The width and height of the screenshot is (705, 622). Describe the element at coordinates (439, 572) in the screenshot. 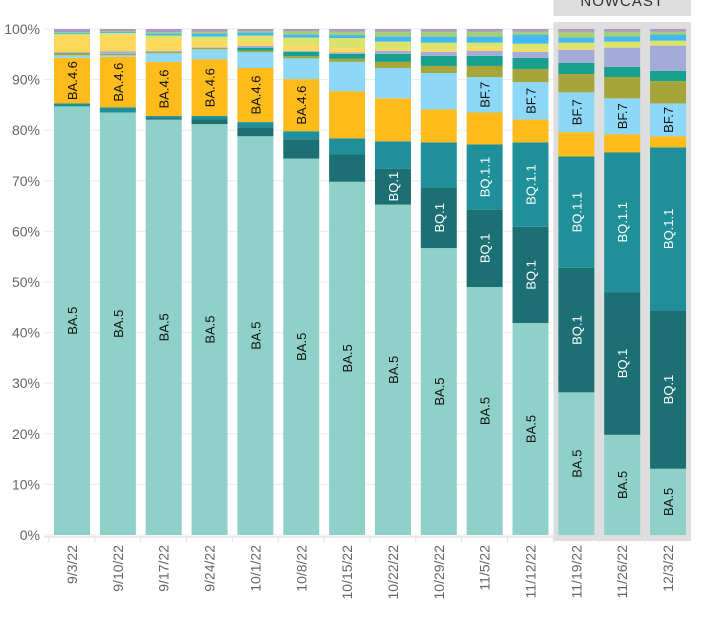

I see `x-tick-label: 10/29/22` at that location.